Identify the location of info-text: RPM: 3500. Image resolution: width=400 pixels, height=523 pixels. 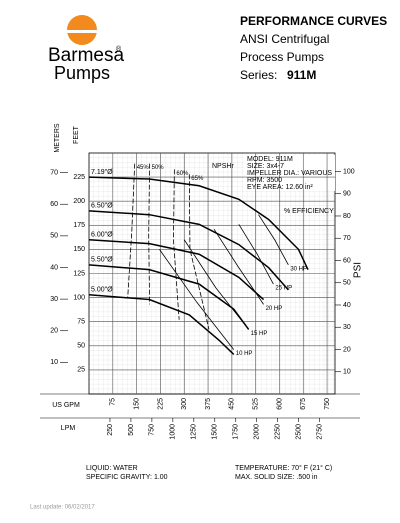
(264, 180).